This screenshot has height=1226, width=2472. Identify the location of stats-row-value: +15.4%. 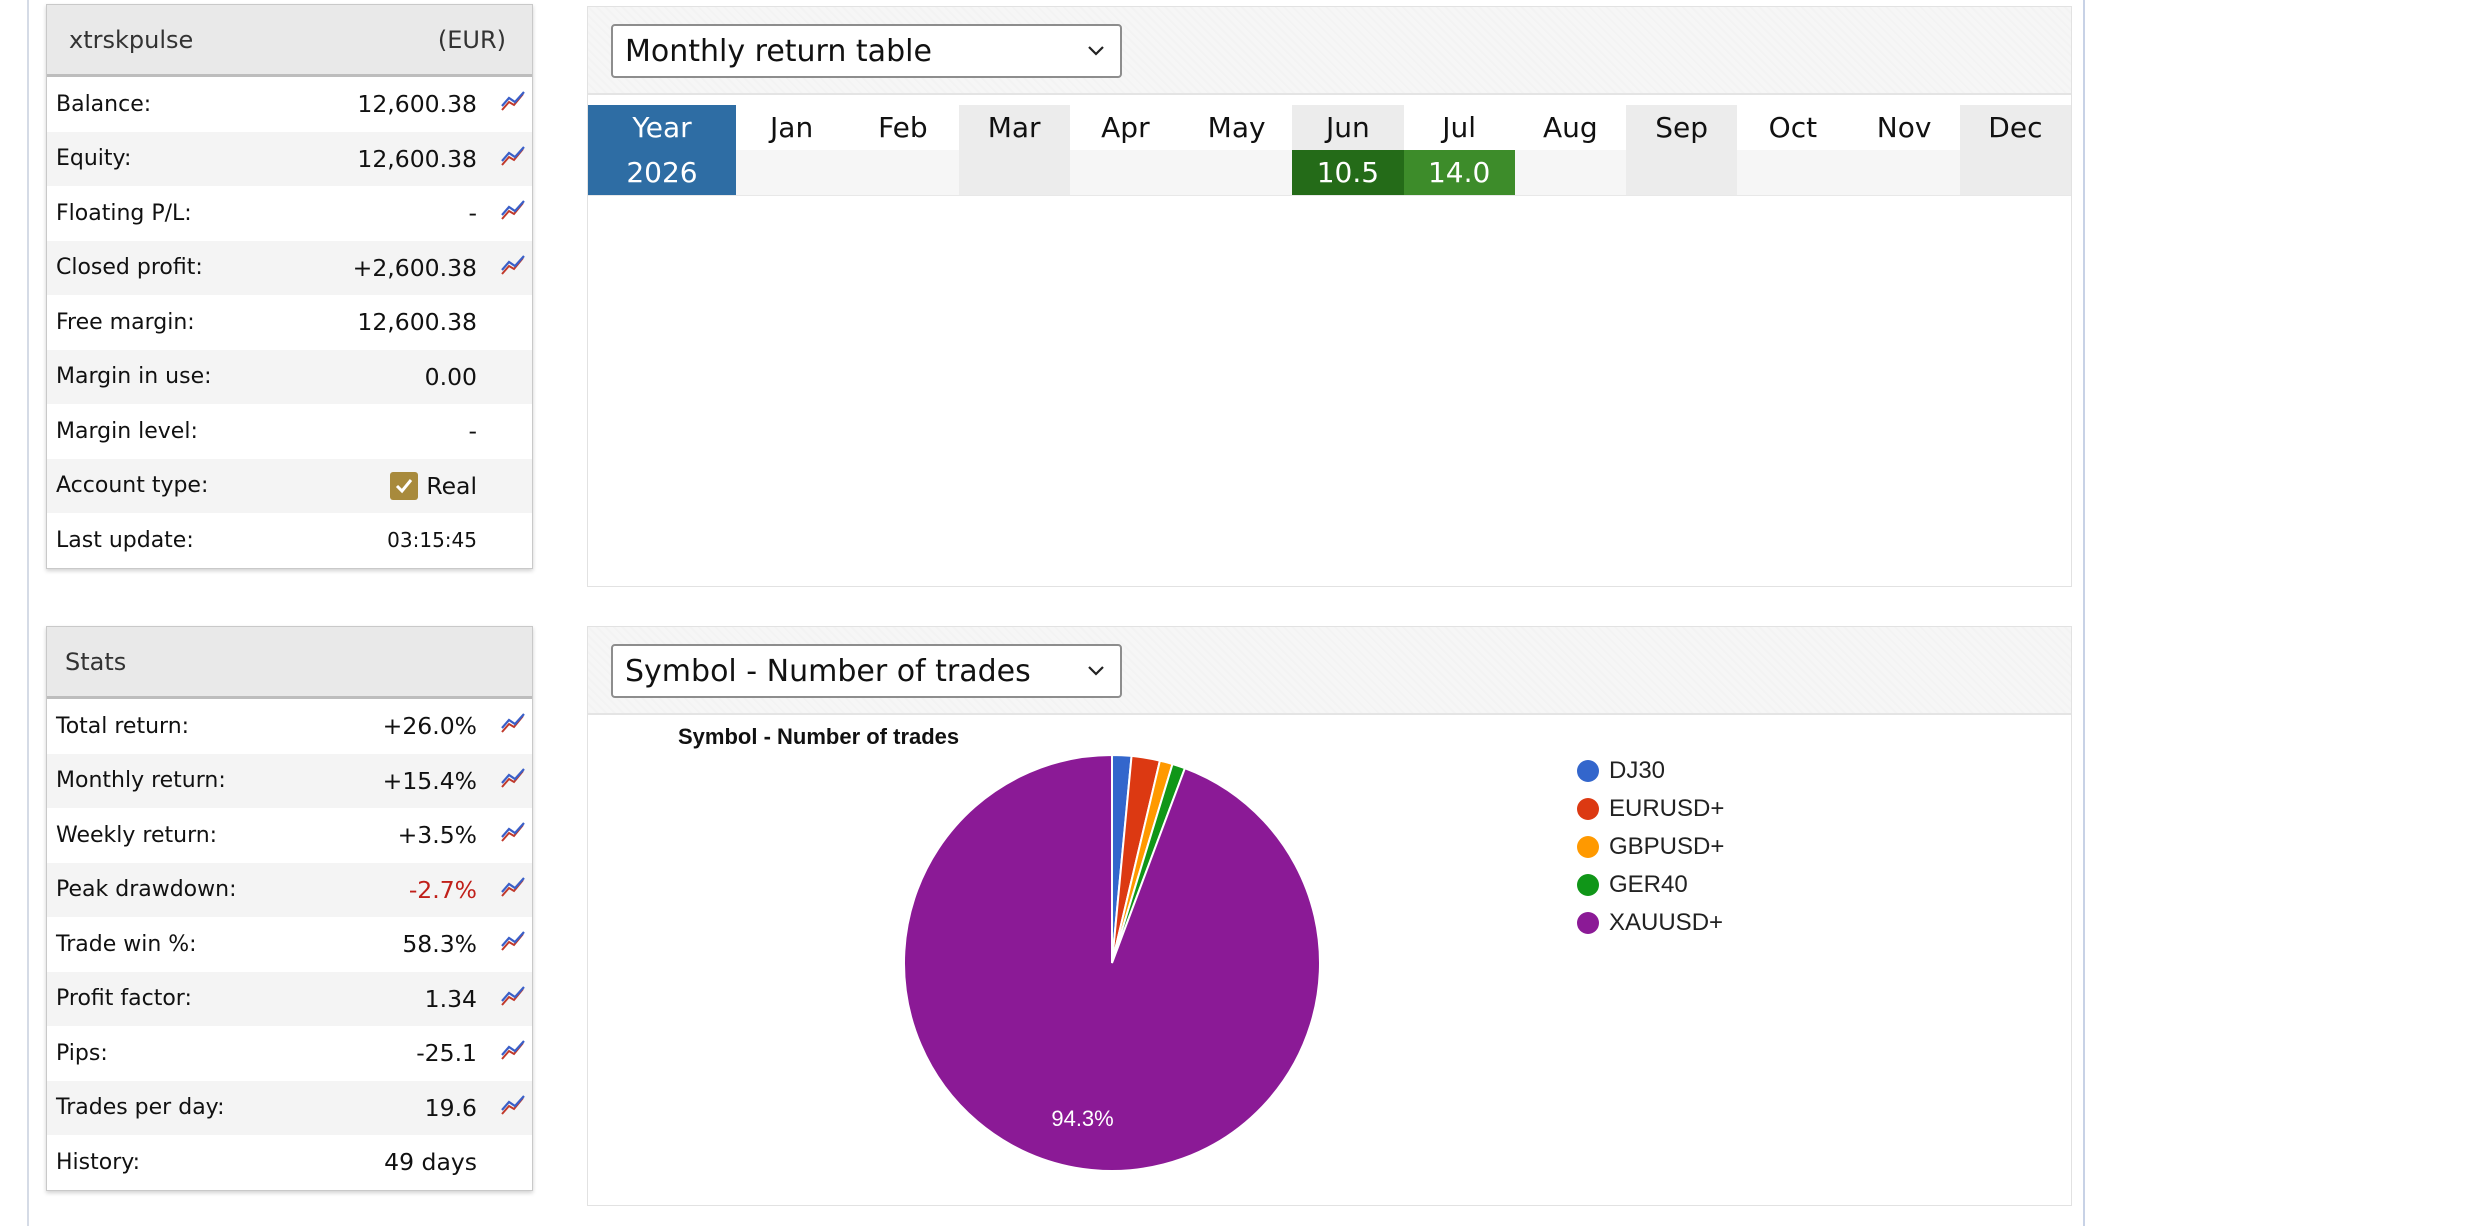
(429, 780).